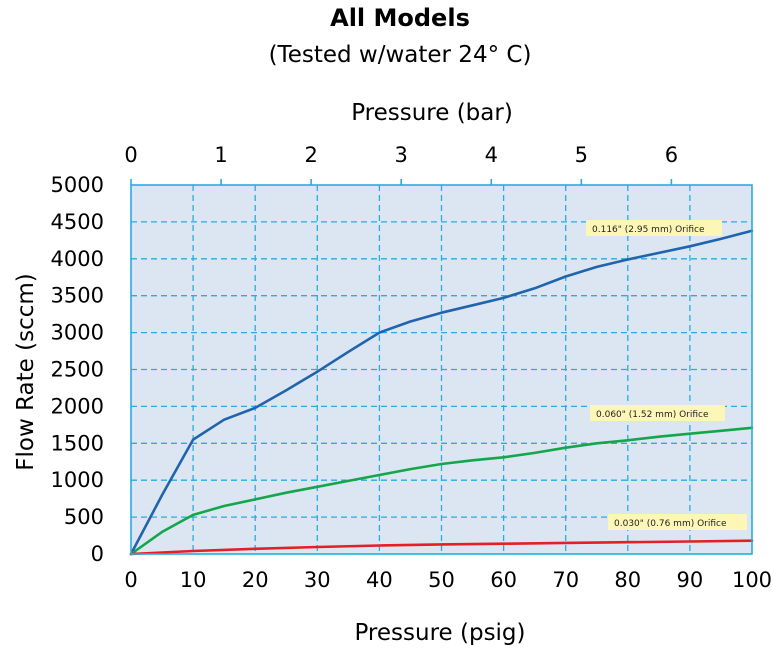 Image resolution: width=774 pixels, height=653 pixels. I want to click on x-tick-label: 40, so click(379, 580).